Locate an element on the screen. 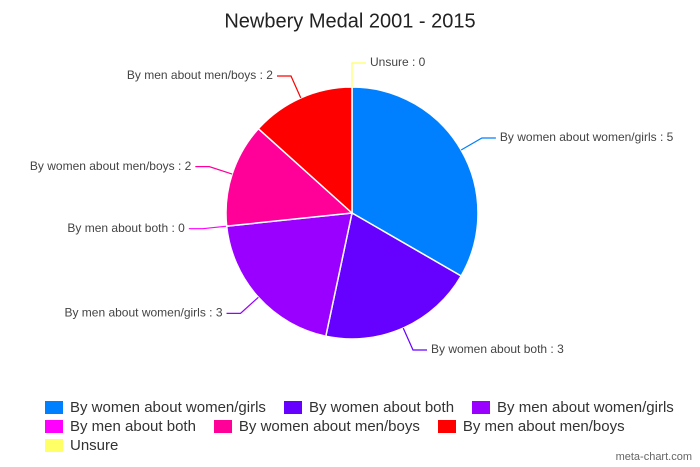  legend-label: By men about women/girls is located at coordinates (585, 407).